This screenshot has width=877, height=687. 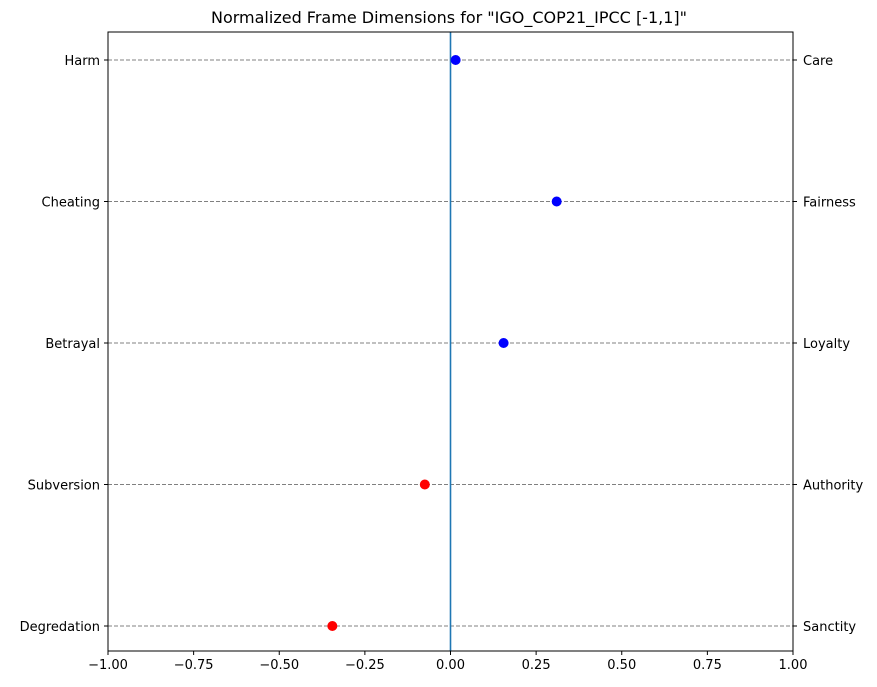 I want to click on x-tick-label: 0.00, so click(x=450, y=665).